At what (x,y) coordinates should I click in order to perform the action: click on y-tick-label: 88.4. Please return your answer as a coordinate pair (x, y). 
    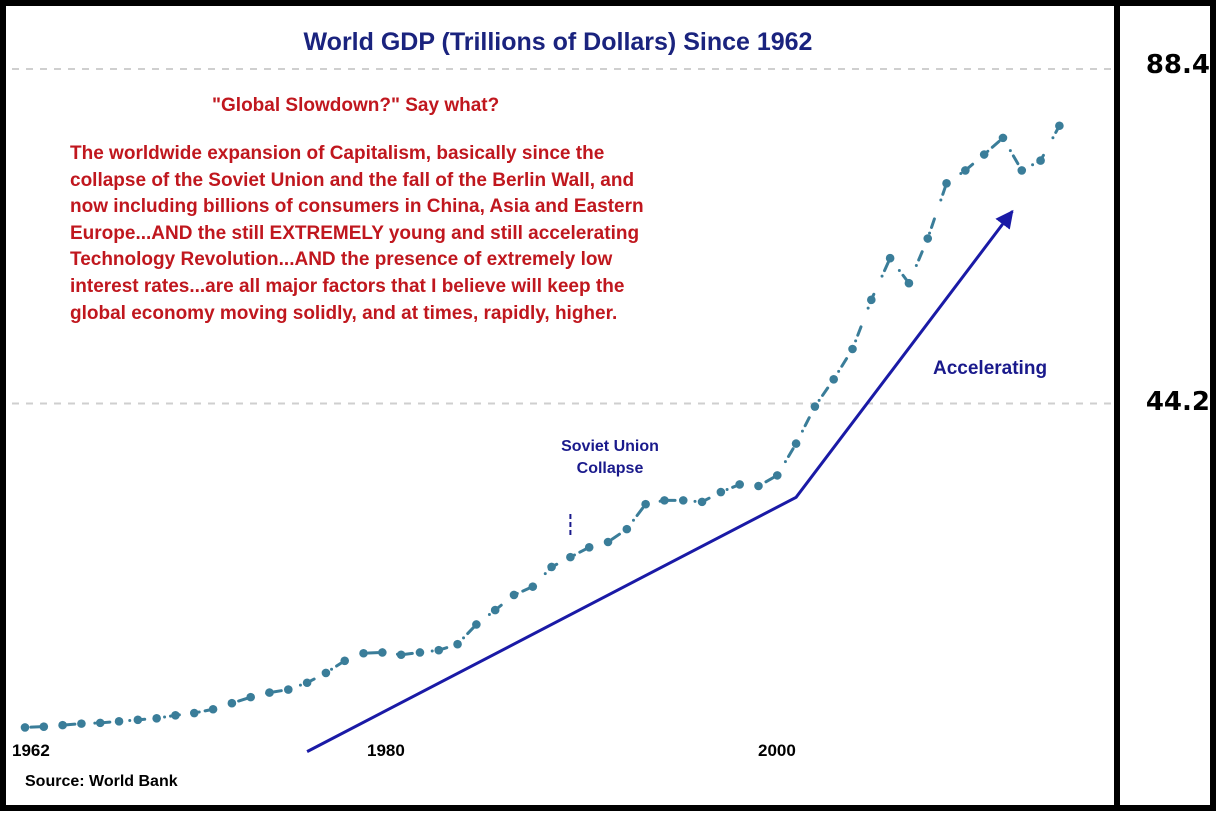
    Looking at the image, I should click on (1177, 65).